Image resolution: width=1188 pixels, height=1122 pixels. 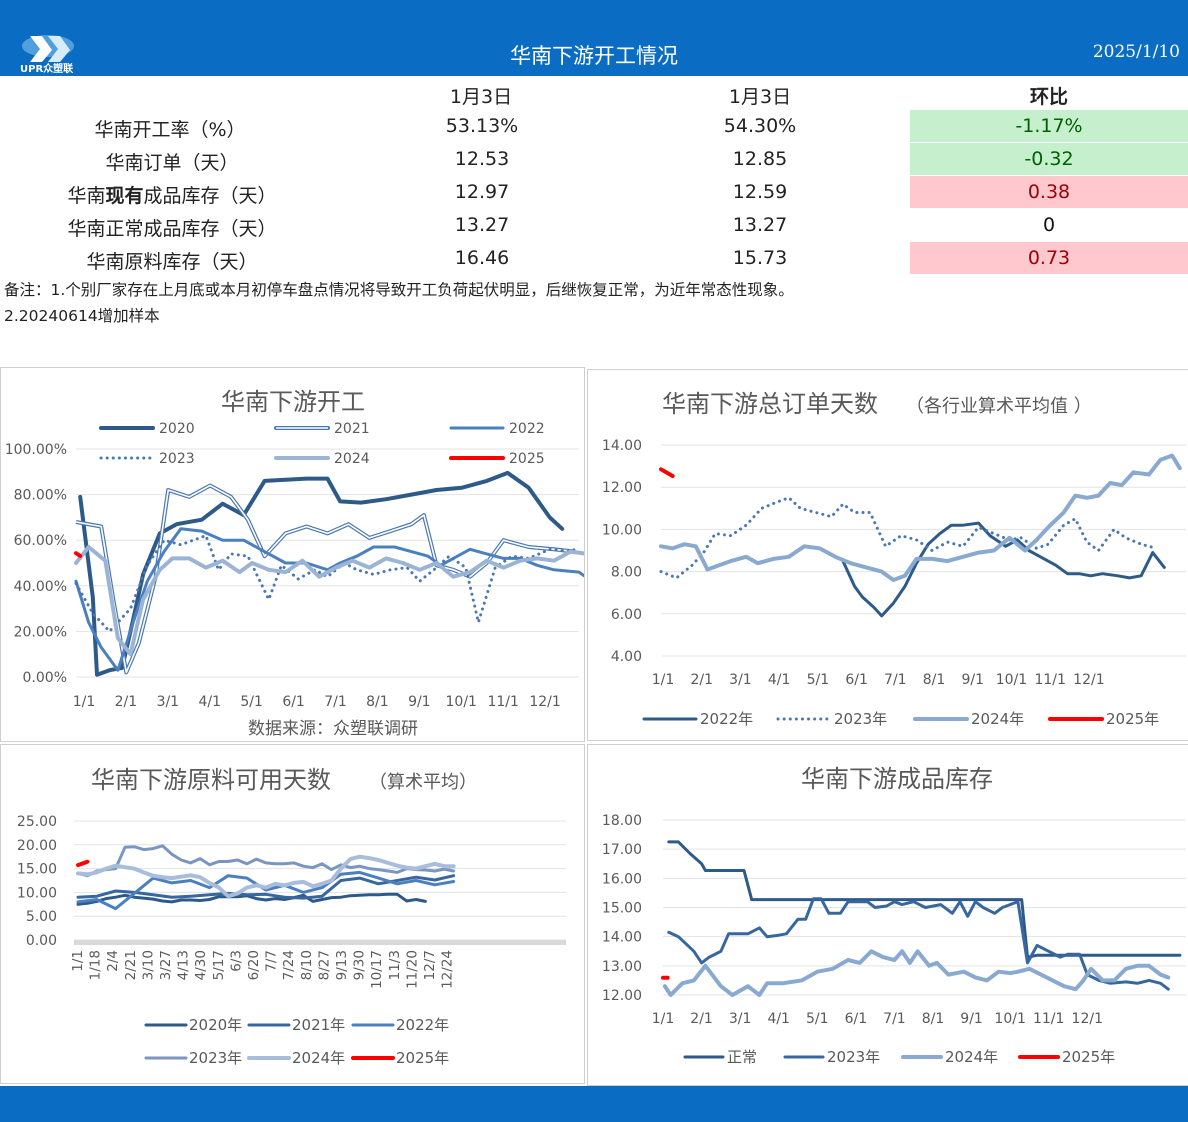 I want to click on x-tick-label: 1/1, so click(x=78, y=961).